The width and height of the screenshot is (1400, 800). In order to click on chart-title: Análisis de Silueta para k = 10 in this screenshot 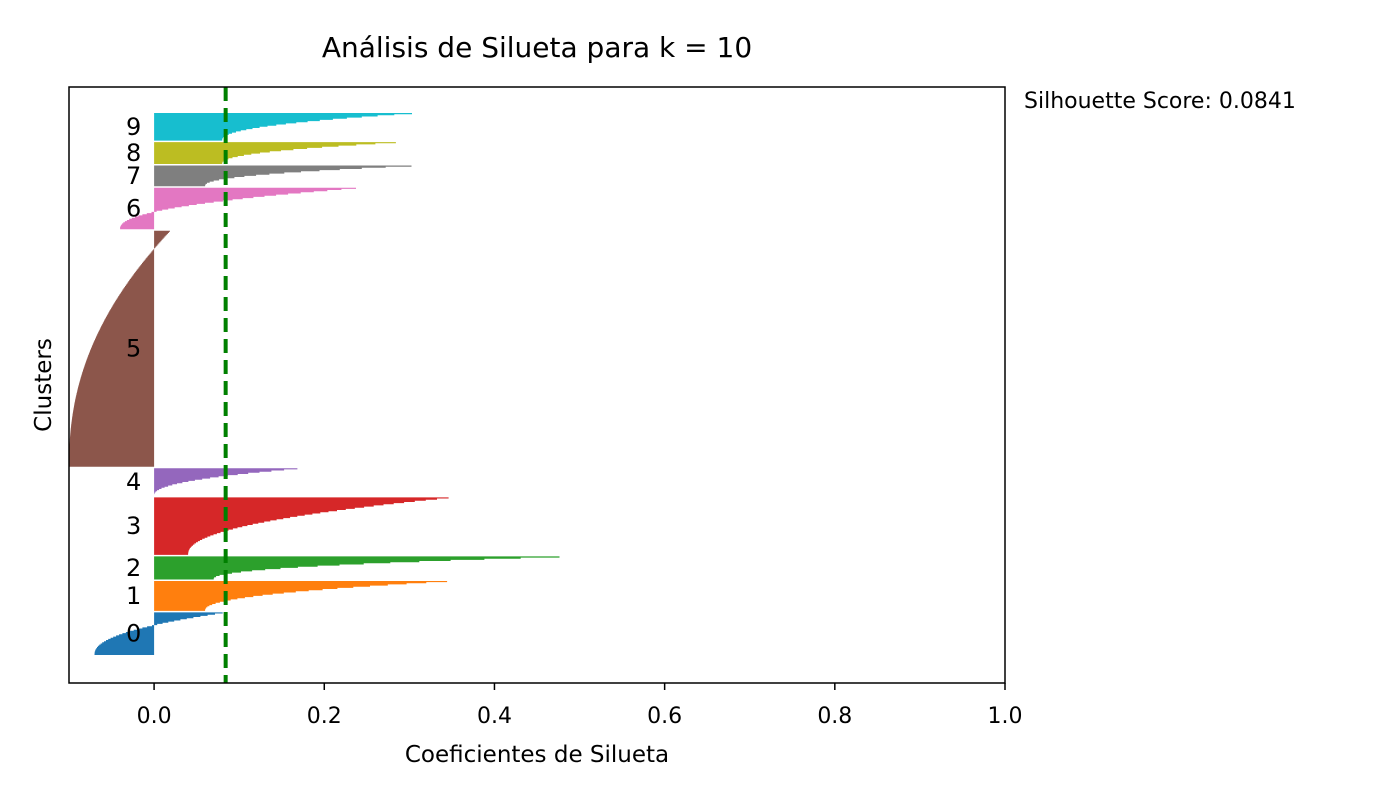, I will do `click(537, 47)`.